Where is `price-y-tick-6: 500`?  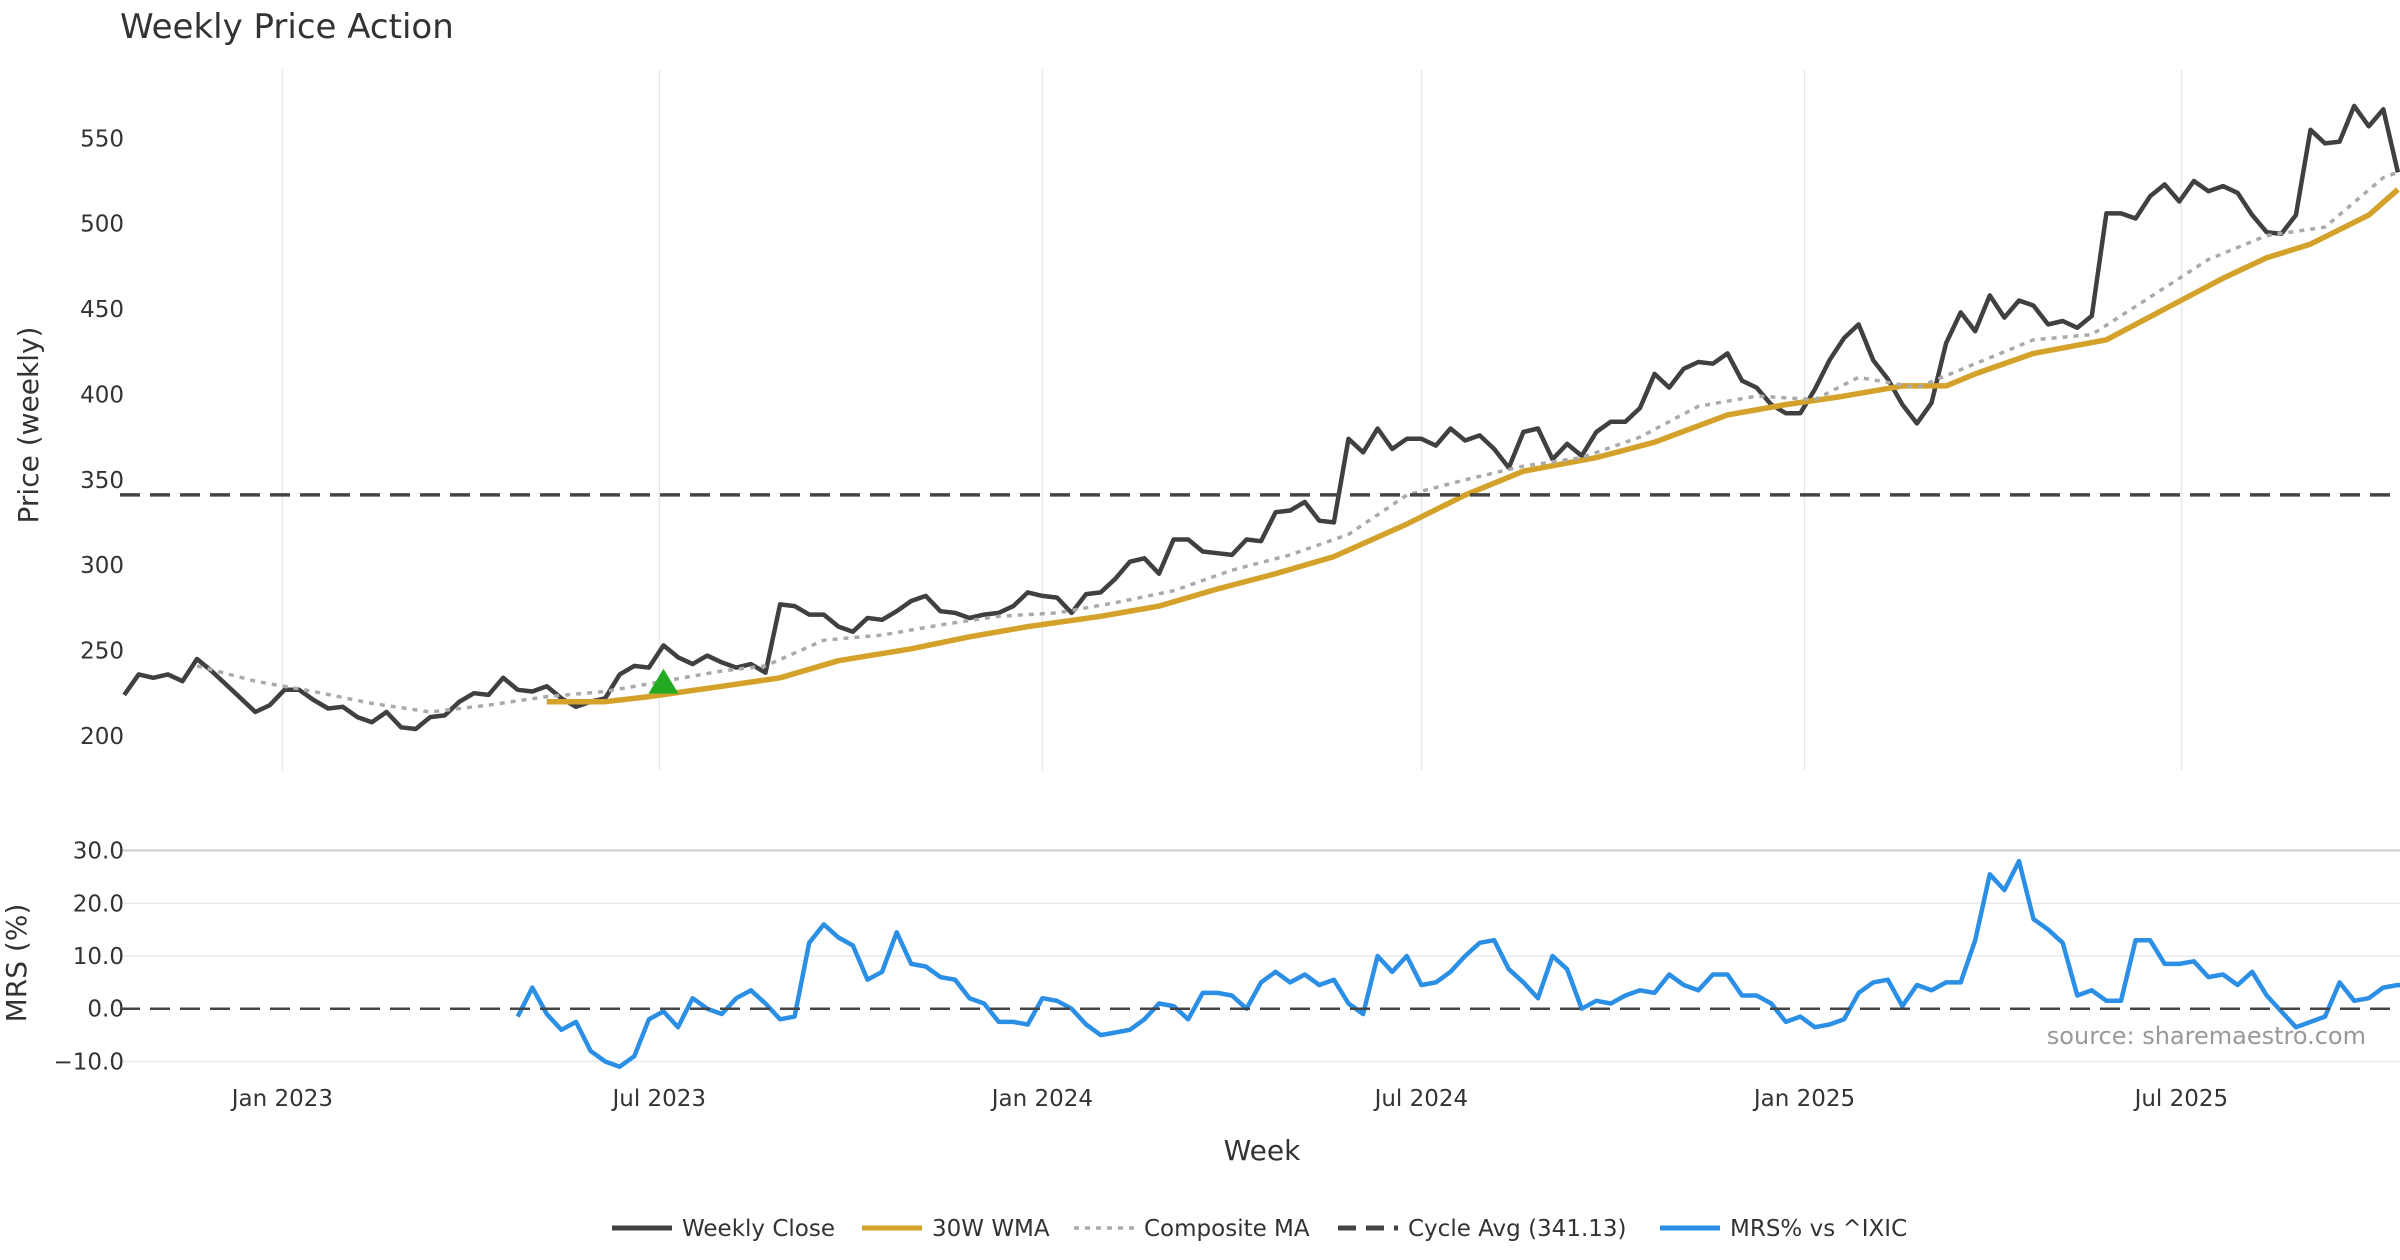 price-y-tick-6: 500 is located at coordinates (102, 225).